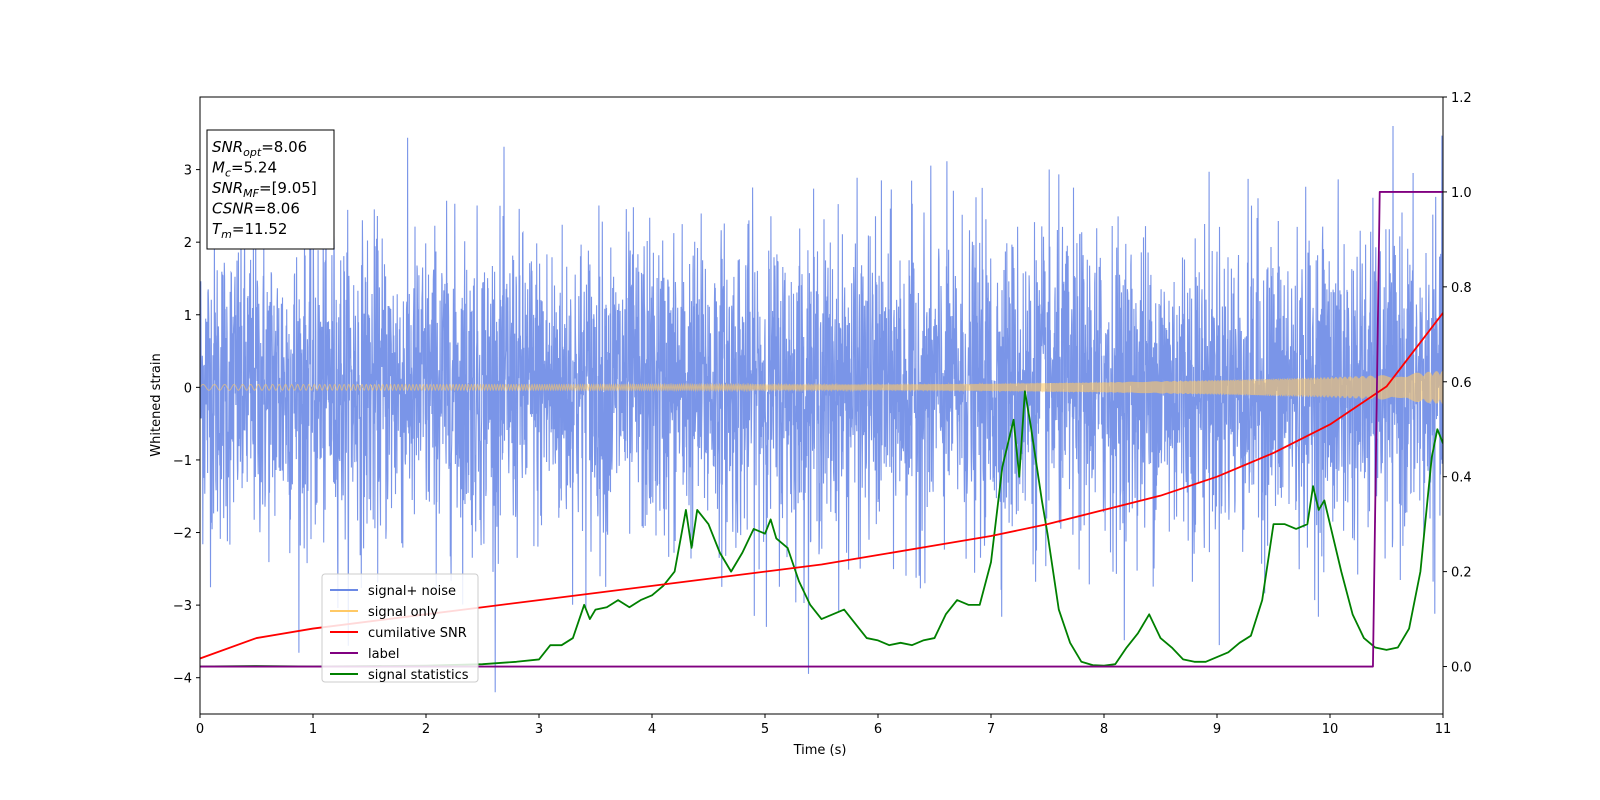 This screenshot has width=1600, height=800. What do you see at coordinates (188, 171) in the screenshot?
I see `y-left-tick-label: 3` at bounding box center [188, 171].